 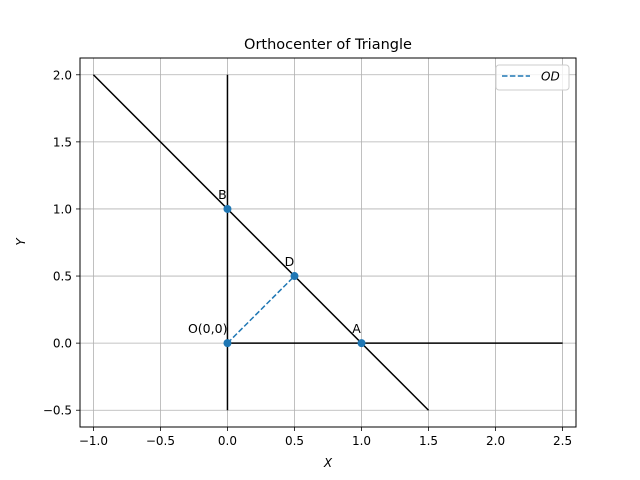 What do you see at coordinates (21, 241) in the screenshot?
I see `y-axis-label: Y` at bounding box center [21, 241].